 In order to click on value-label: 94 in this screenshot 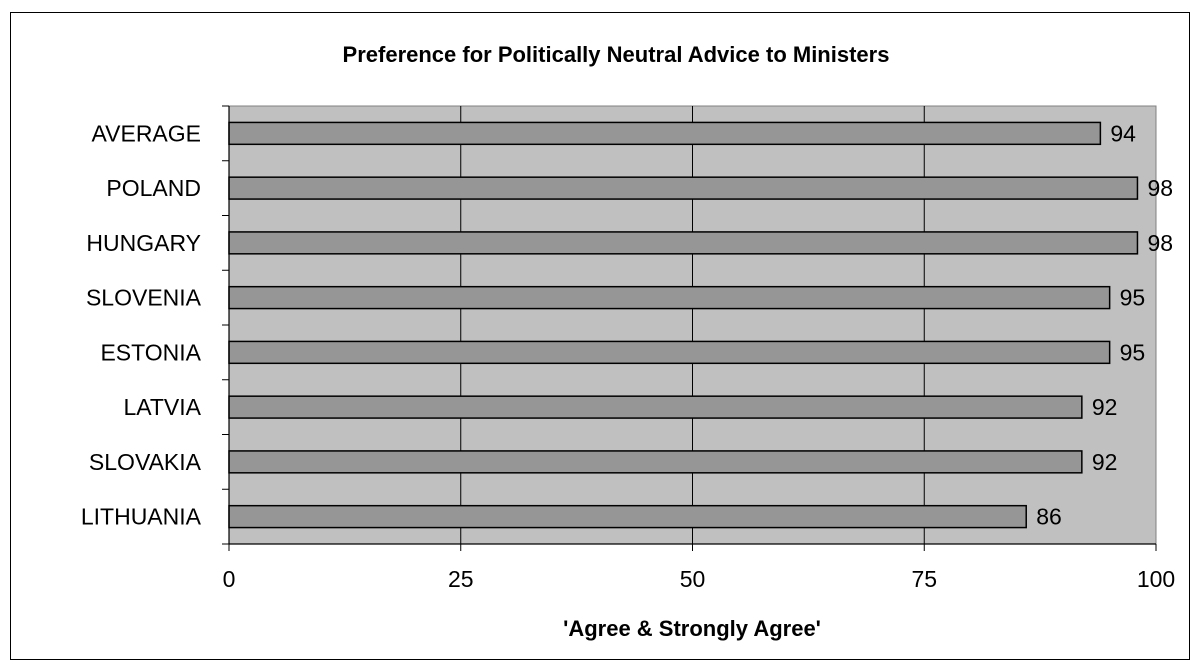, I will do `click(1123, 133)`.